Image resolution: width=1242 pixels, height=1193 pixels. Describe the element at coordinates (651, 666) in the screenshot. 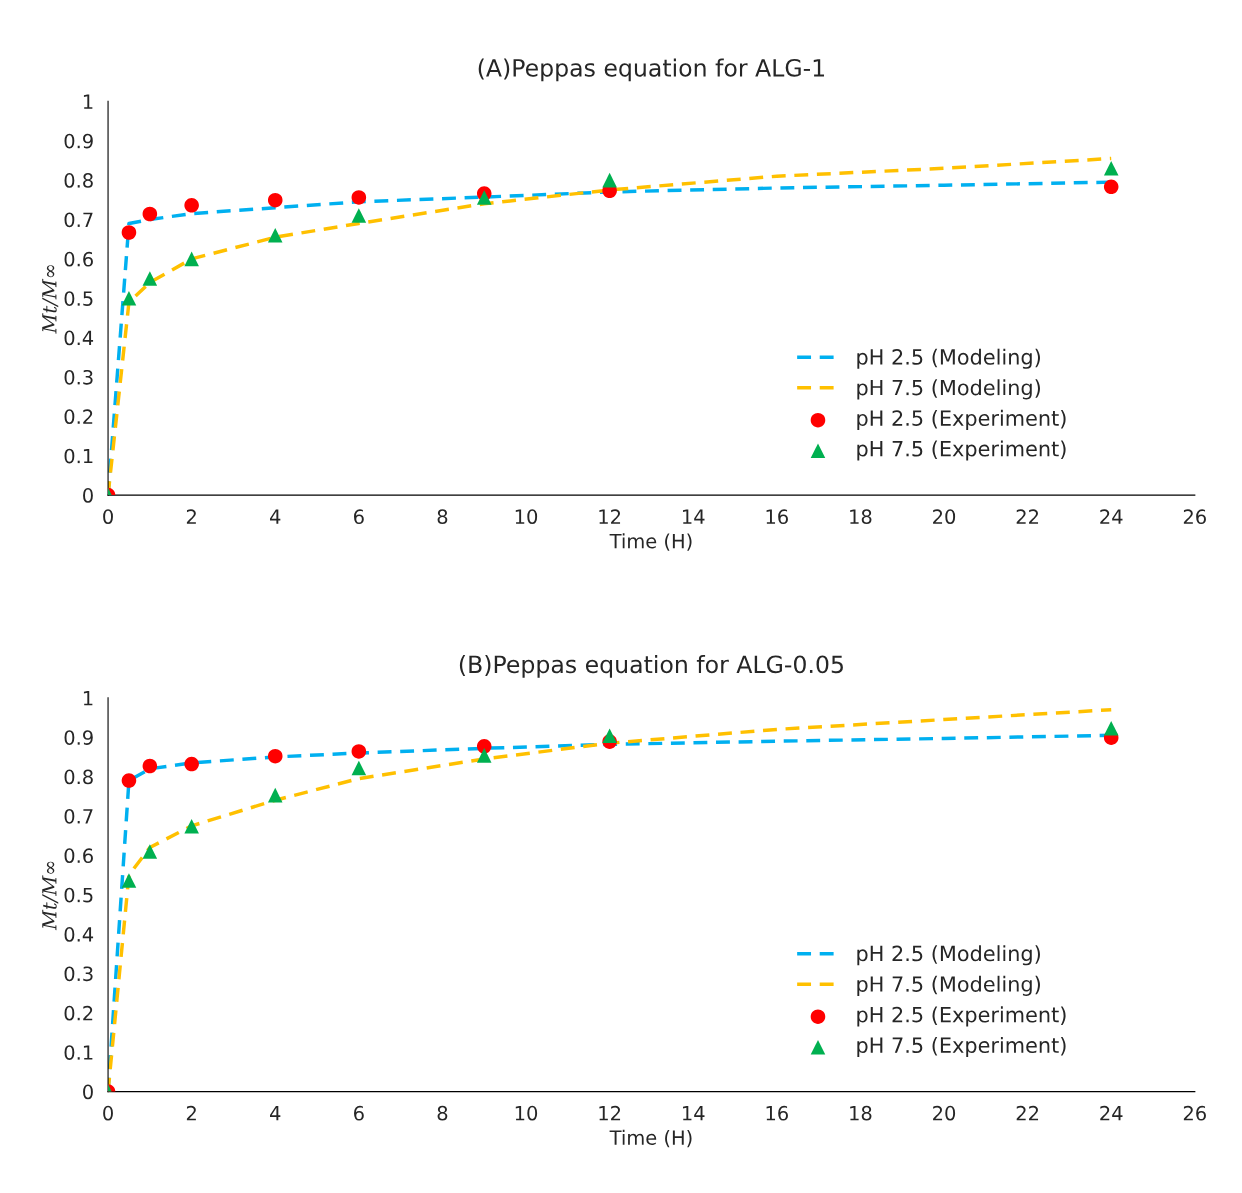

I see `chart-title: (B)Peppas equation for ALG-0.05` at that location.